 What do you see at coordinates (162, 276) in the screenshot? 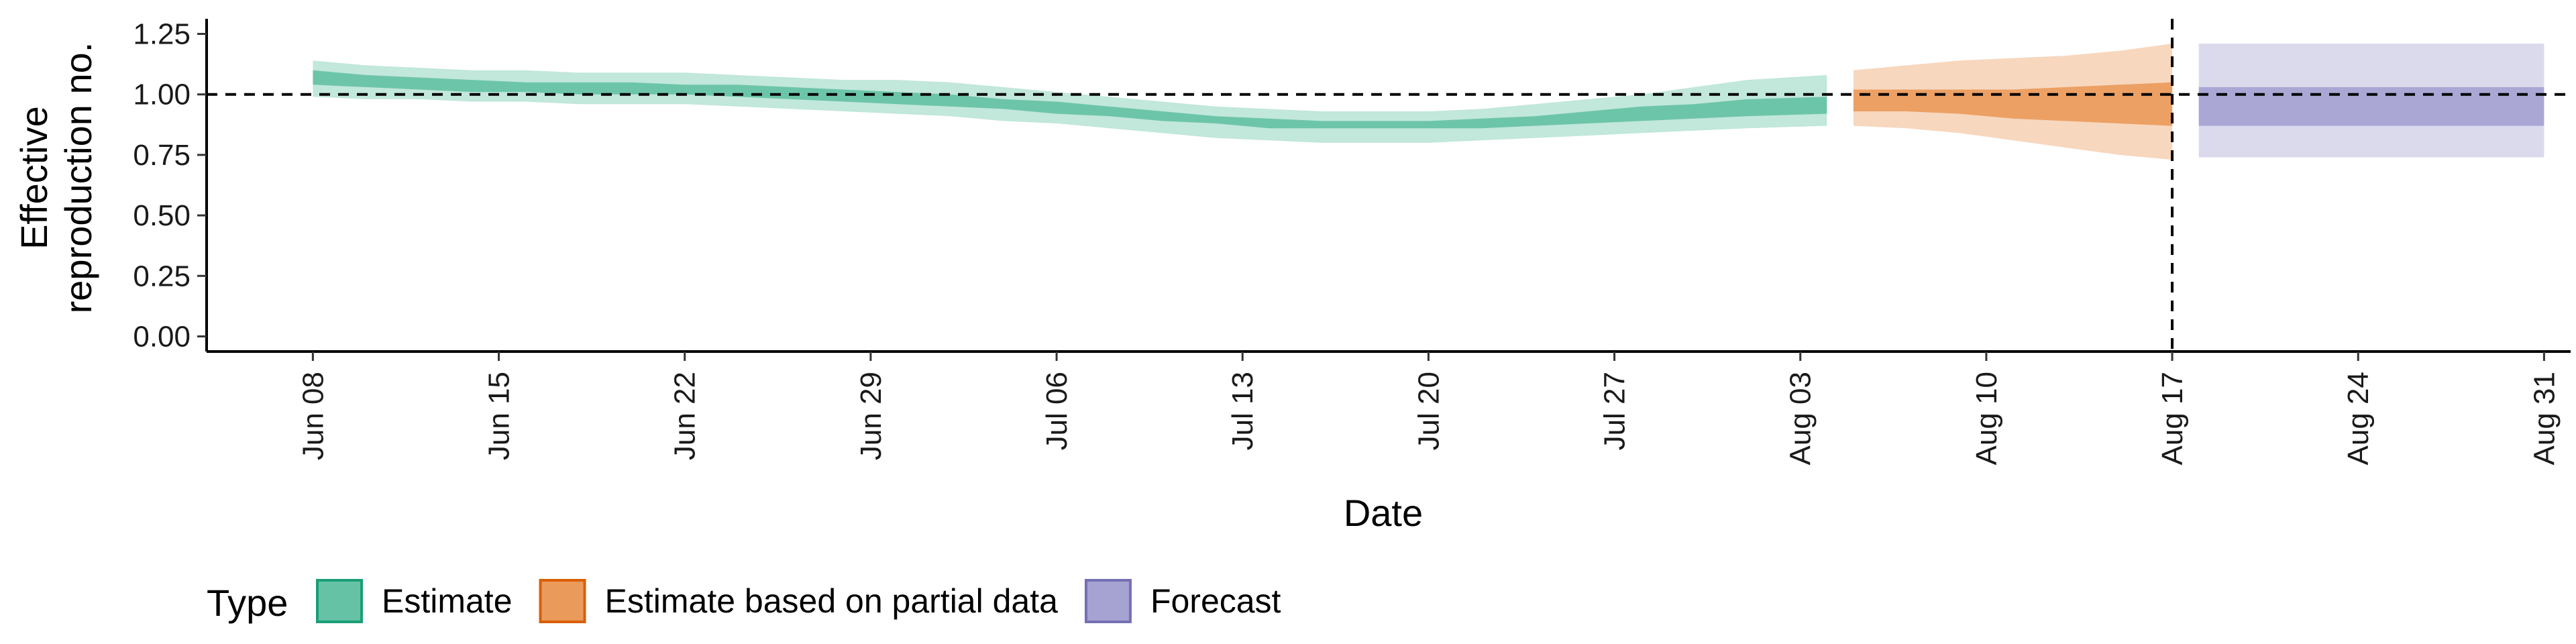
I see `y-tick-label: 0.25` at bounding box center [162, 276].